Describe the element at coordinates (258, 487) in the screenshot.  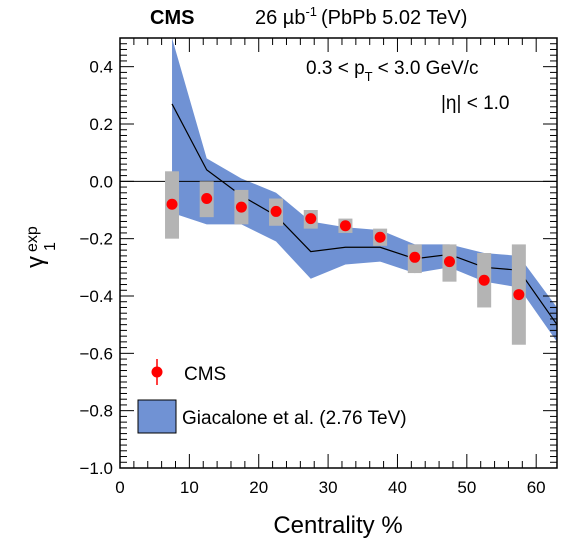
I see `x-tick-label: 20` at that location.